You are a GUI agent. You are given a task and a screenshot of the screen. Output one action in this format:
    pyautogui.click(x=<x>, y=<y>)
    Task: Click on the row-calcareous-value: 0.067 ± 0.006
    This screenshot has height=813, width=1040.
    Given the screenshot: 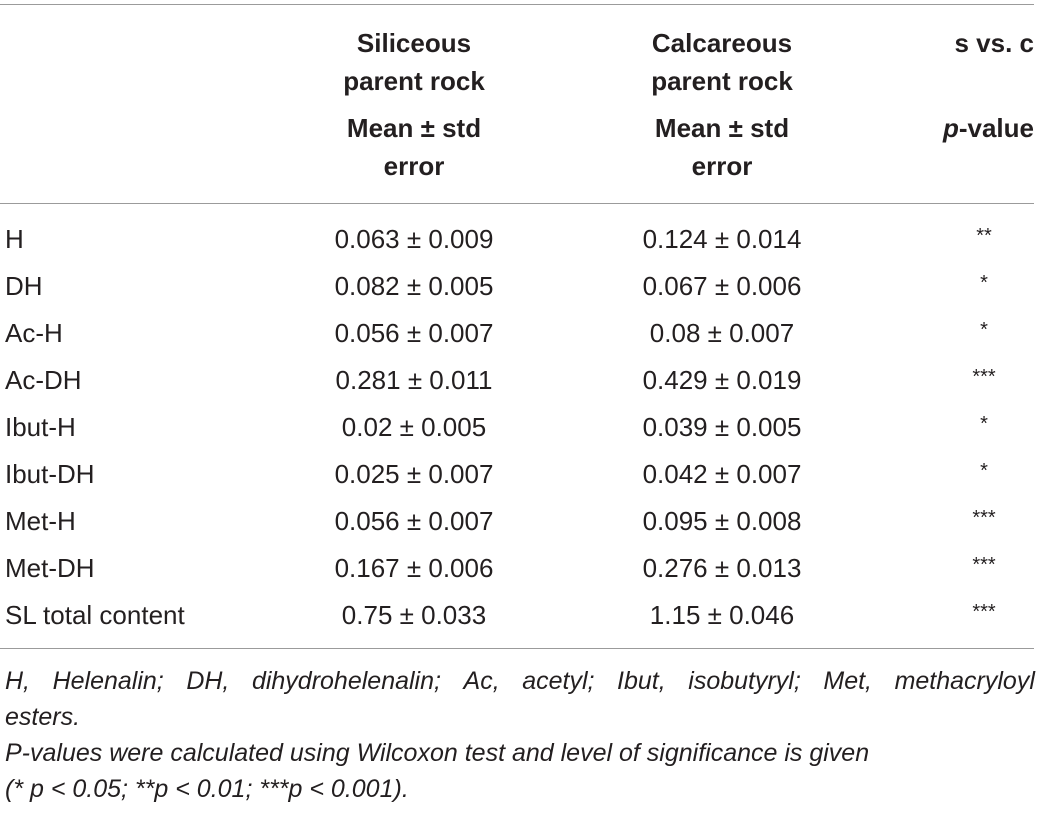 What is the action you would take?
    pyautogui.click(x=722, y=286)
    